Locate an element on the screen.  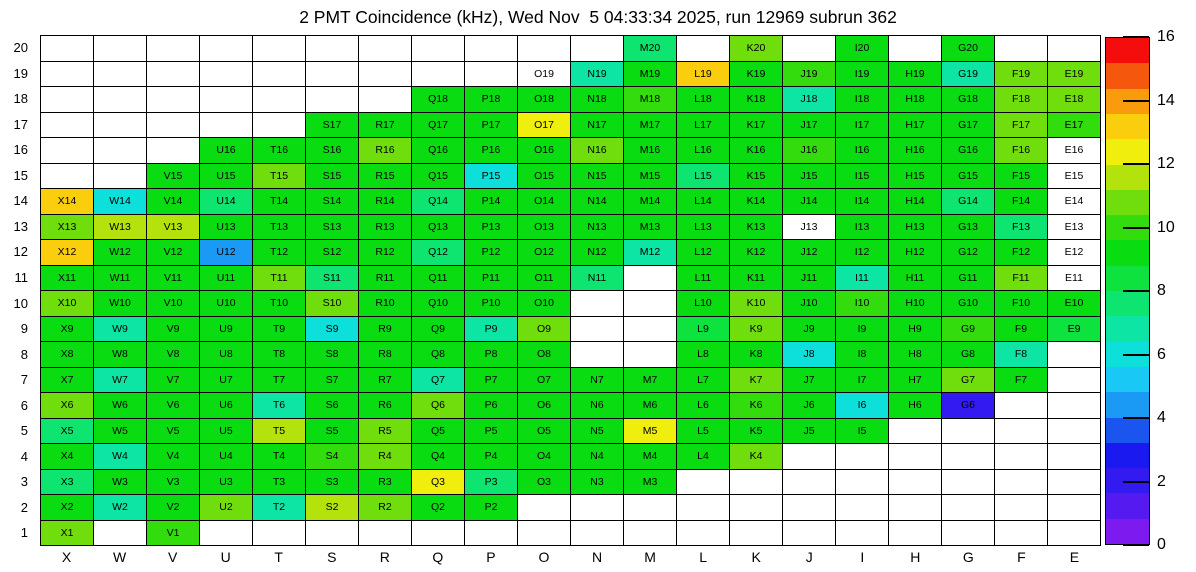
heatmap-cell-W19 is located at coordinates (120, 74).